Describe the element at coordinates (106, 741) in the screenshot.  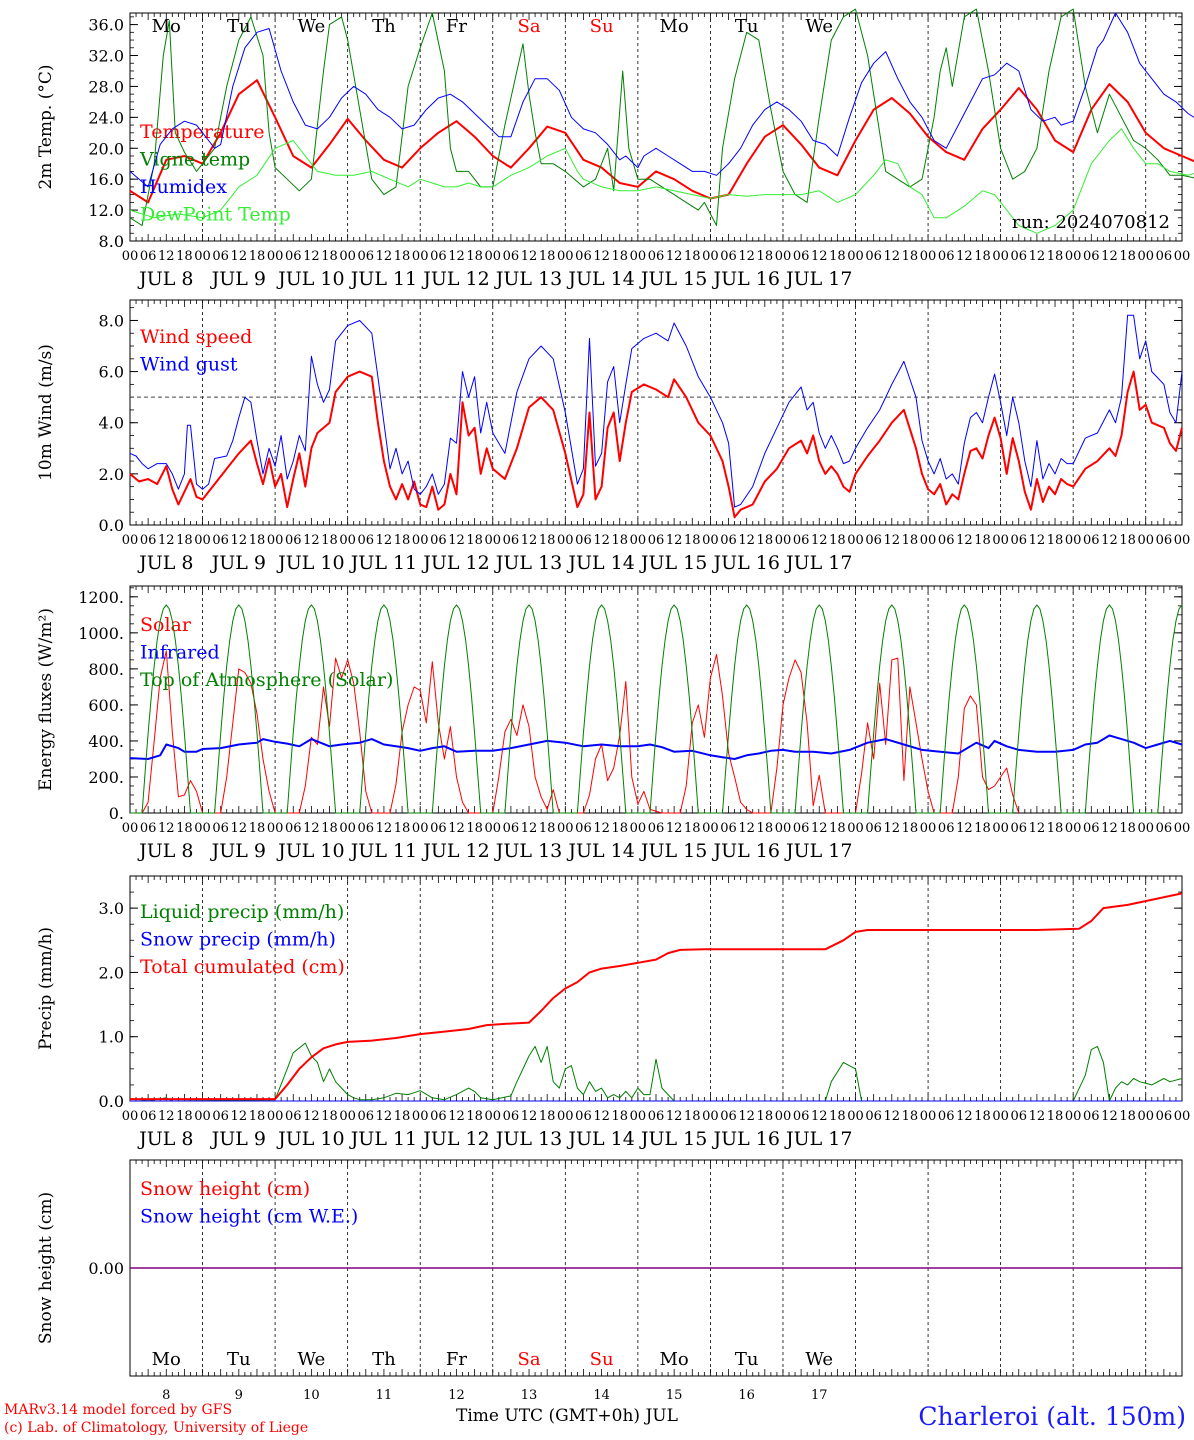
I see `y-tick-label: 400.` at that location.